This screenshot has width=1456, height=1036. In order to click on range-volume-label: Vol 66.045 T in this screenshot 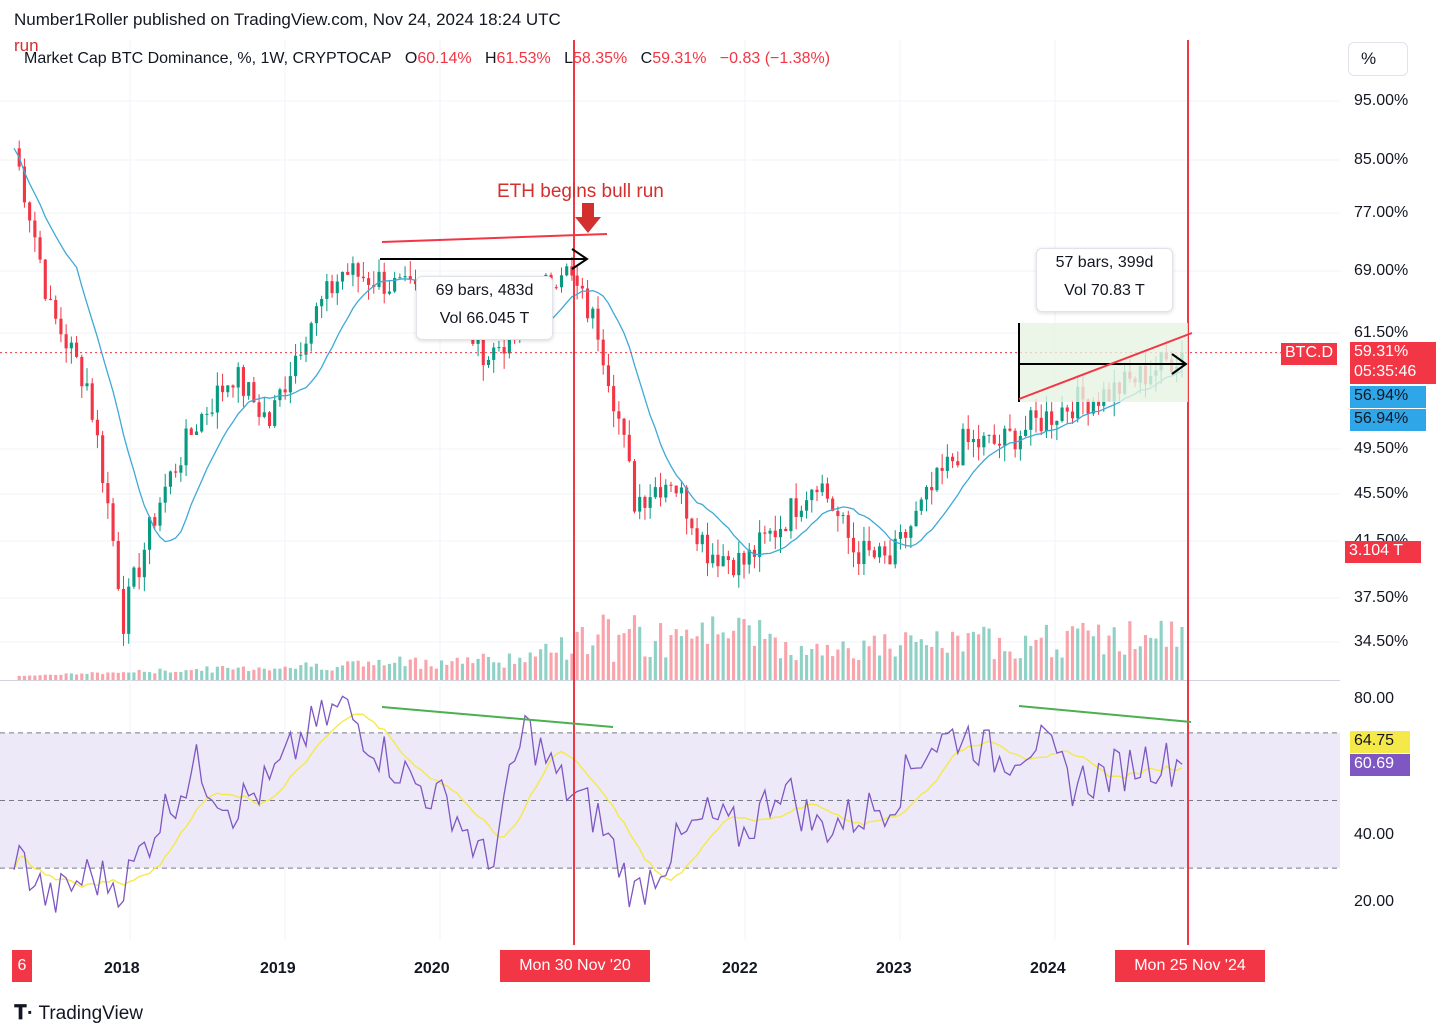, I will do `click(484, 318)`.